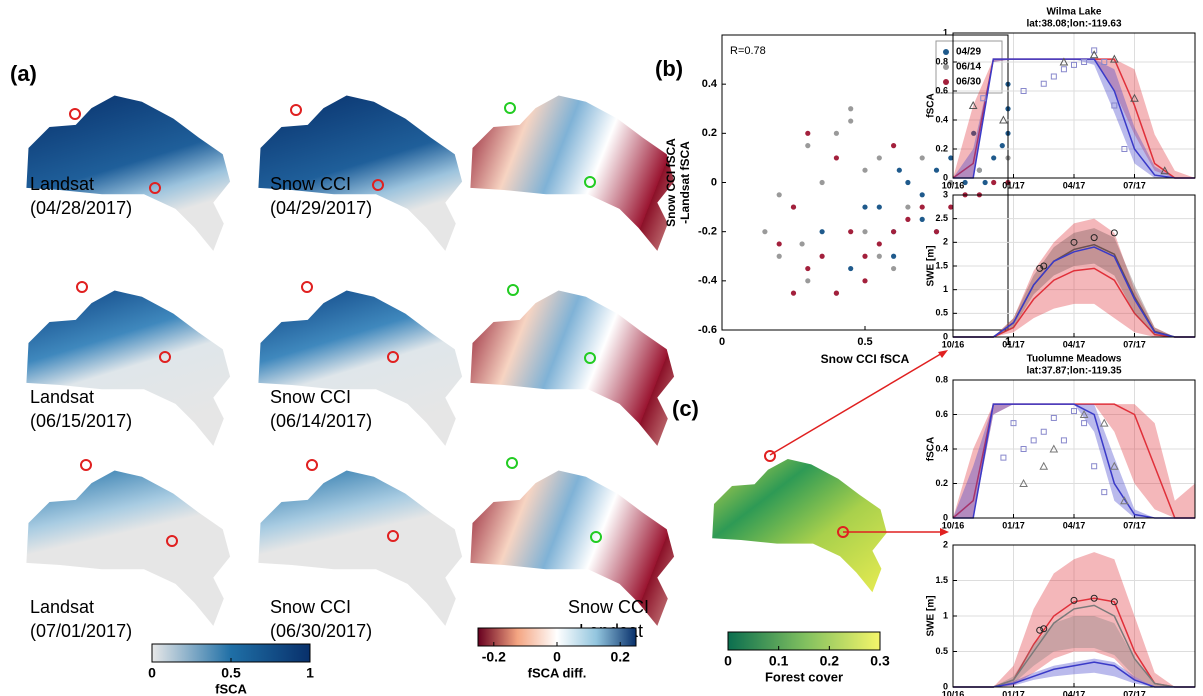 This screenshot has width=1203, height=696. I want to click on map-label: (04/29/2017), so click(321, 208).